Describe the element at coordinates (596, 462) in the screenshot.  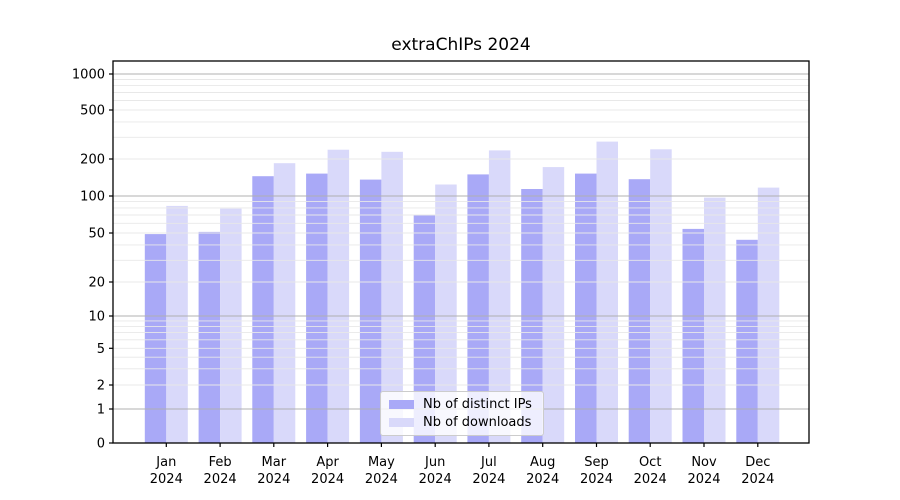
I see `x-tick-label-month: Sep` at that location.